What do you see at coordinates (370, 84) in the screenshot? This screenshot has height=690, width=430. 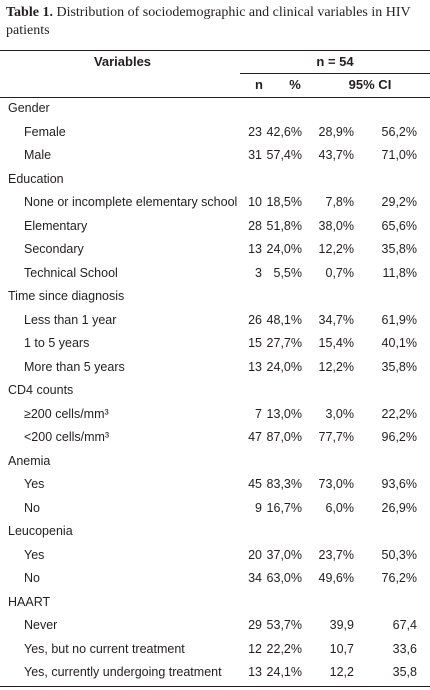 I see `header-column: 95% CI` at bounding box center [370, 84].